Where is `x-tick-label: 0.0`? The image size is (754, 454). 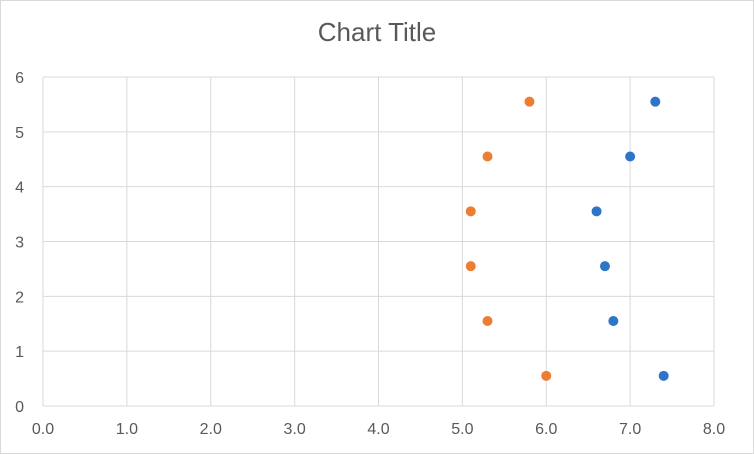
x-tick-label: 0.0 is located at coordinates (43, 429).